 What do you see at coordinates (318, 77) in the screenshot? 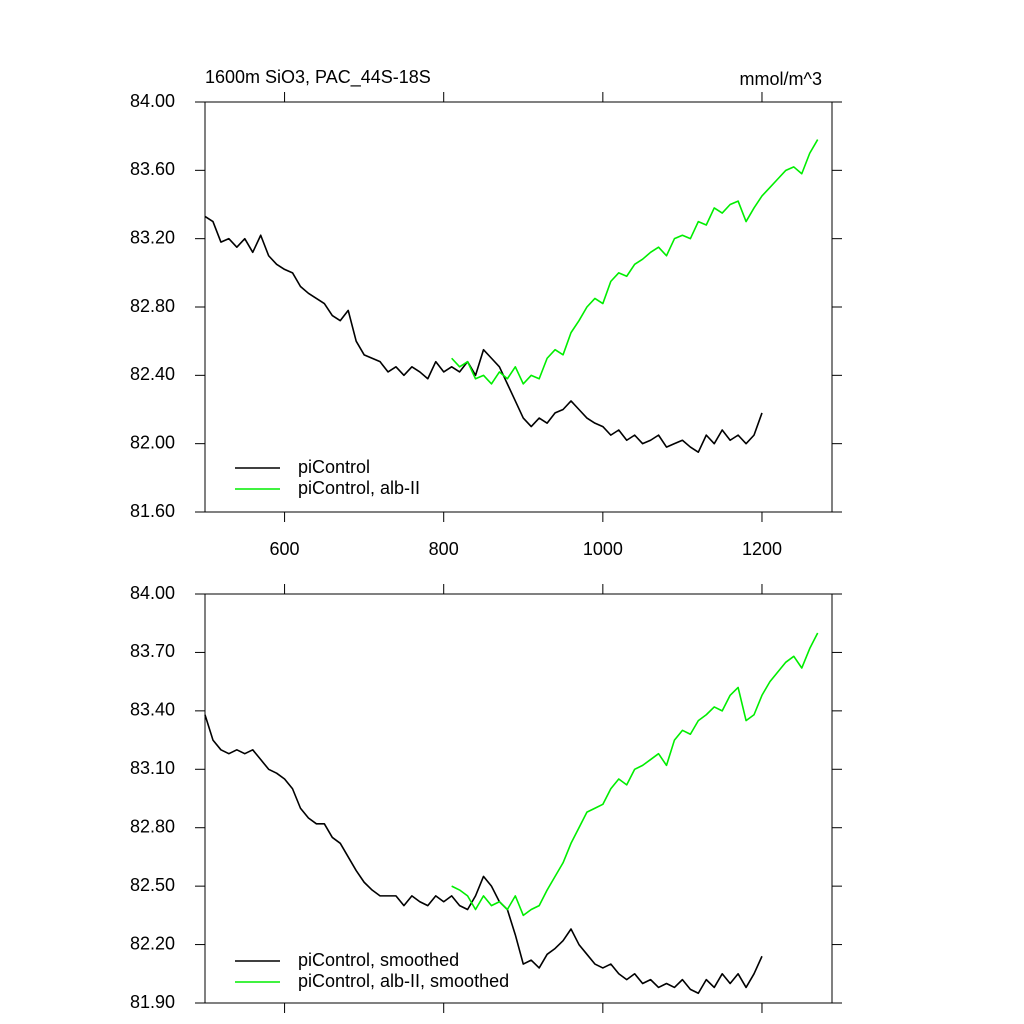
I see `chart-title: 1600m SiO3, PAC_44S-18S` at bounding box center [318, 77].